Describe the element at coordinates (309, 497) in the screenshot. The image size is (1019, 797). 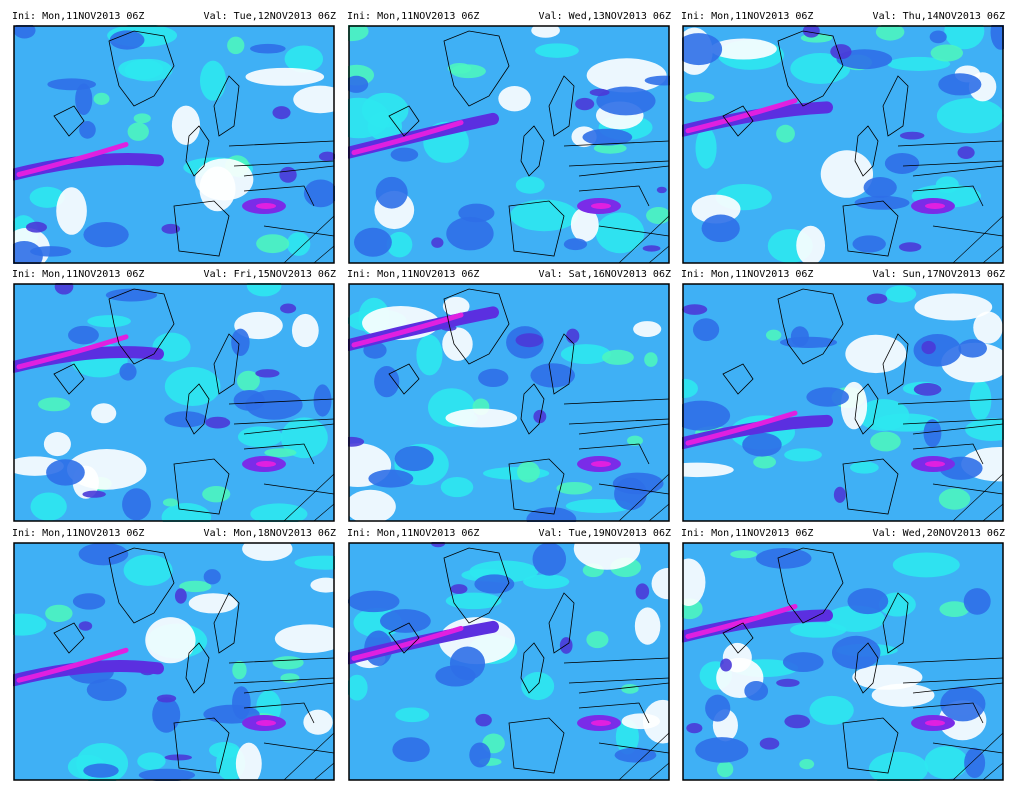
I see `border-lines` at that location.